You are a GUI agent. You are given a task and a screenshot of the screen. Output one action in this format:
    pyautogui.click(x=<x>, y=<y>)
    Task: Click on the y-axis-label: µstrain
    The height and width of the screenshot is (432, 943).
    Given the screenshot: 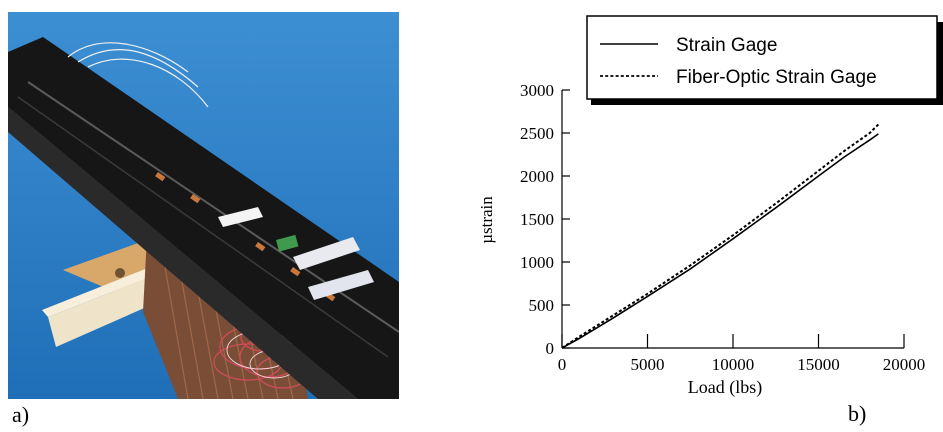 What is the action you would take?
    pyautogui.click(x=486, y=220)
    